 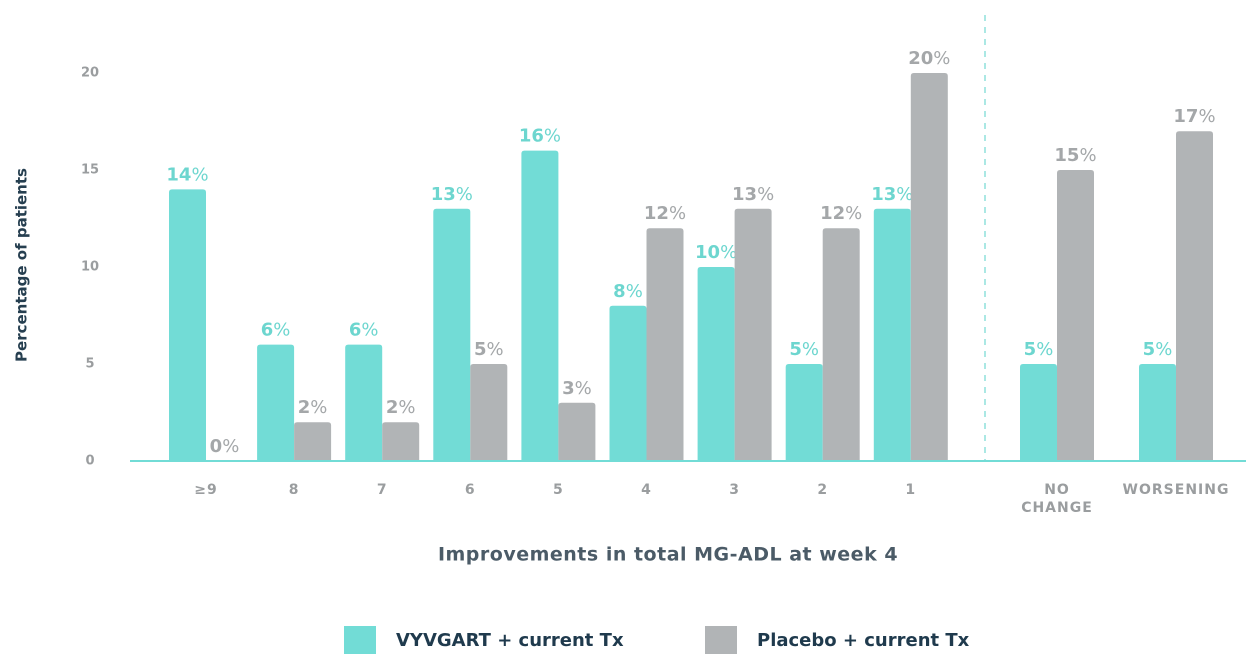 What do you see at coordinates (90, 73) in the screenshot?
I see `y-tick-label: 20` at bounding box center [90, 73].